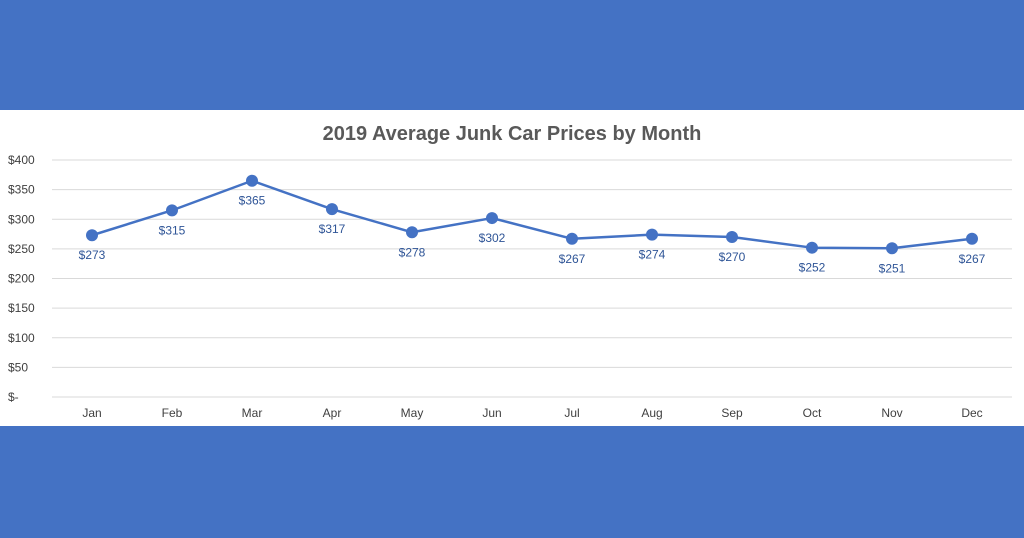 The height and width of the screenshot is (538, 1024). Describe the element at coordinates (91, 413) in the screenshot. I see `x-tick-label-jan: Jan` at that location.